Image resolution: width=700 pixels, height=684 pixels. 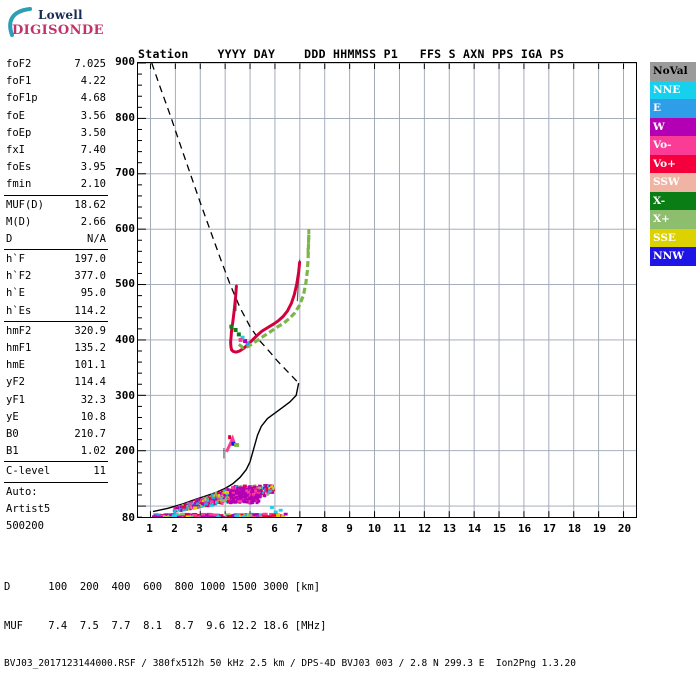 What do you see at coordinates (90, 348) in the screenshot?
I see `param-value: 135.2` at bounding box center [90, 348].